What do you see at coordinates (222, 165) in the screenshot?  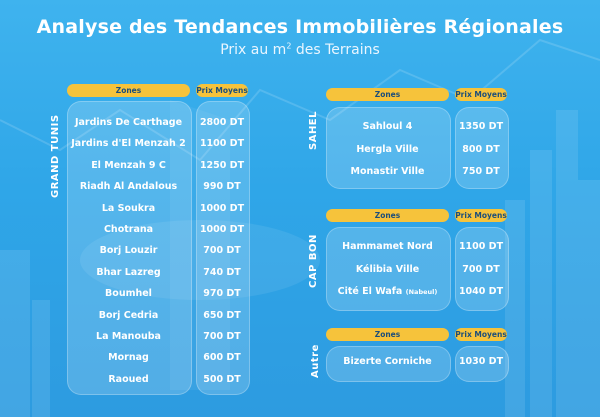 I see `zone-price: 1250 DT` at bounding box center [222, 165].